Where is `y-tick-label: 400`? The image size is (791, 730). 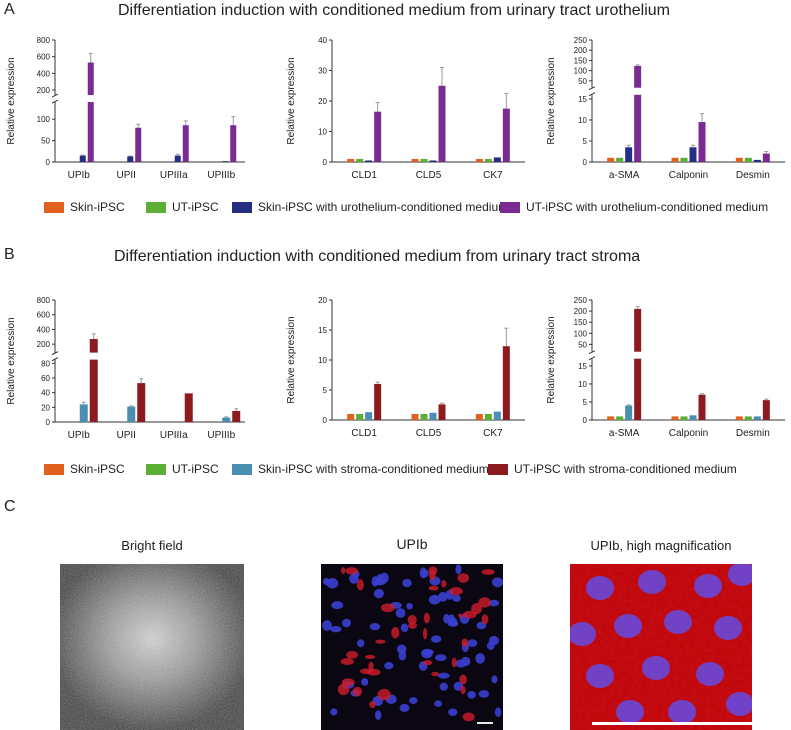
y-tick-label: 400 is located at coordinates (44, 329).